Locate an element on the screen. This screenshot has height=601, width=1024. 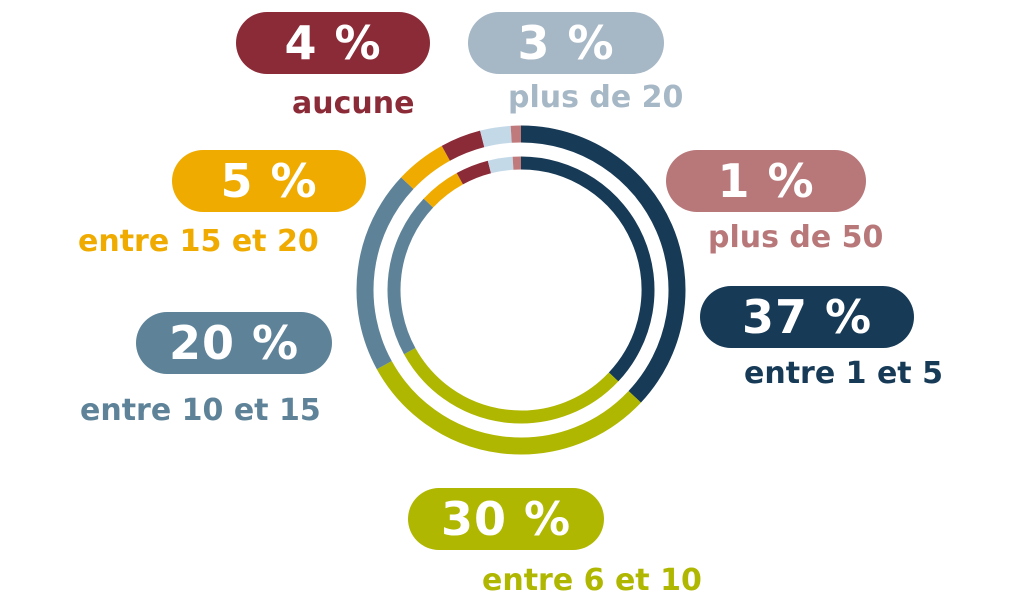
value-pill-entre-1-et-5: 37 % is located at coordinates (807, 317).